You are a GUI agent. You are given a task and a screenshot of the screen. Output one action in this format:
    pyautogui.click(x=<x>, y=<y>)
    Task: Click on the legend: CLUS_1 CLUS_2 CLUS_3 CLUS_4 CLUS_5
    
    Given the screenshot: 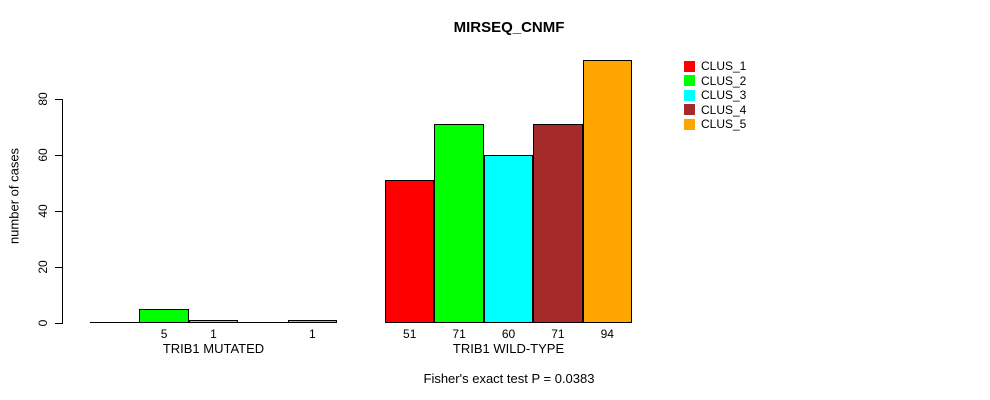 What is the action you would take?
    pyautogui.click(x=715, y=95)
    